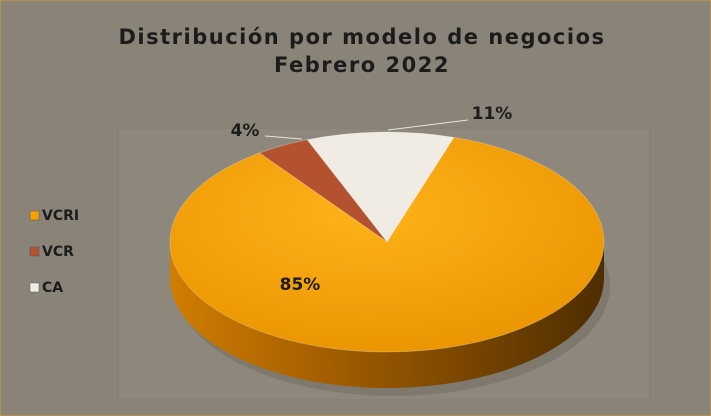 The image size is (711, 416). What do you see at coordinates (52, 288) in the screenshot?
I see `legend-label: CA` at bounding box center [52, 288].